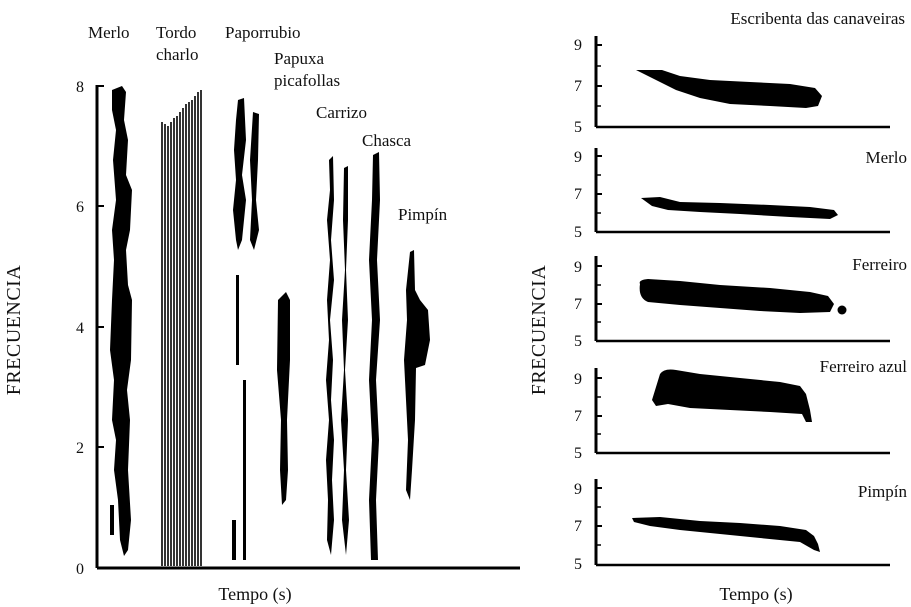  What do you see at coordinates (80, 569) in the screenshot?
I see `left-tick-label-0: 0` at bounding box center [80, 569].